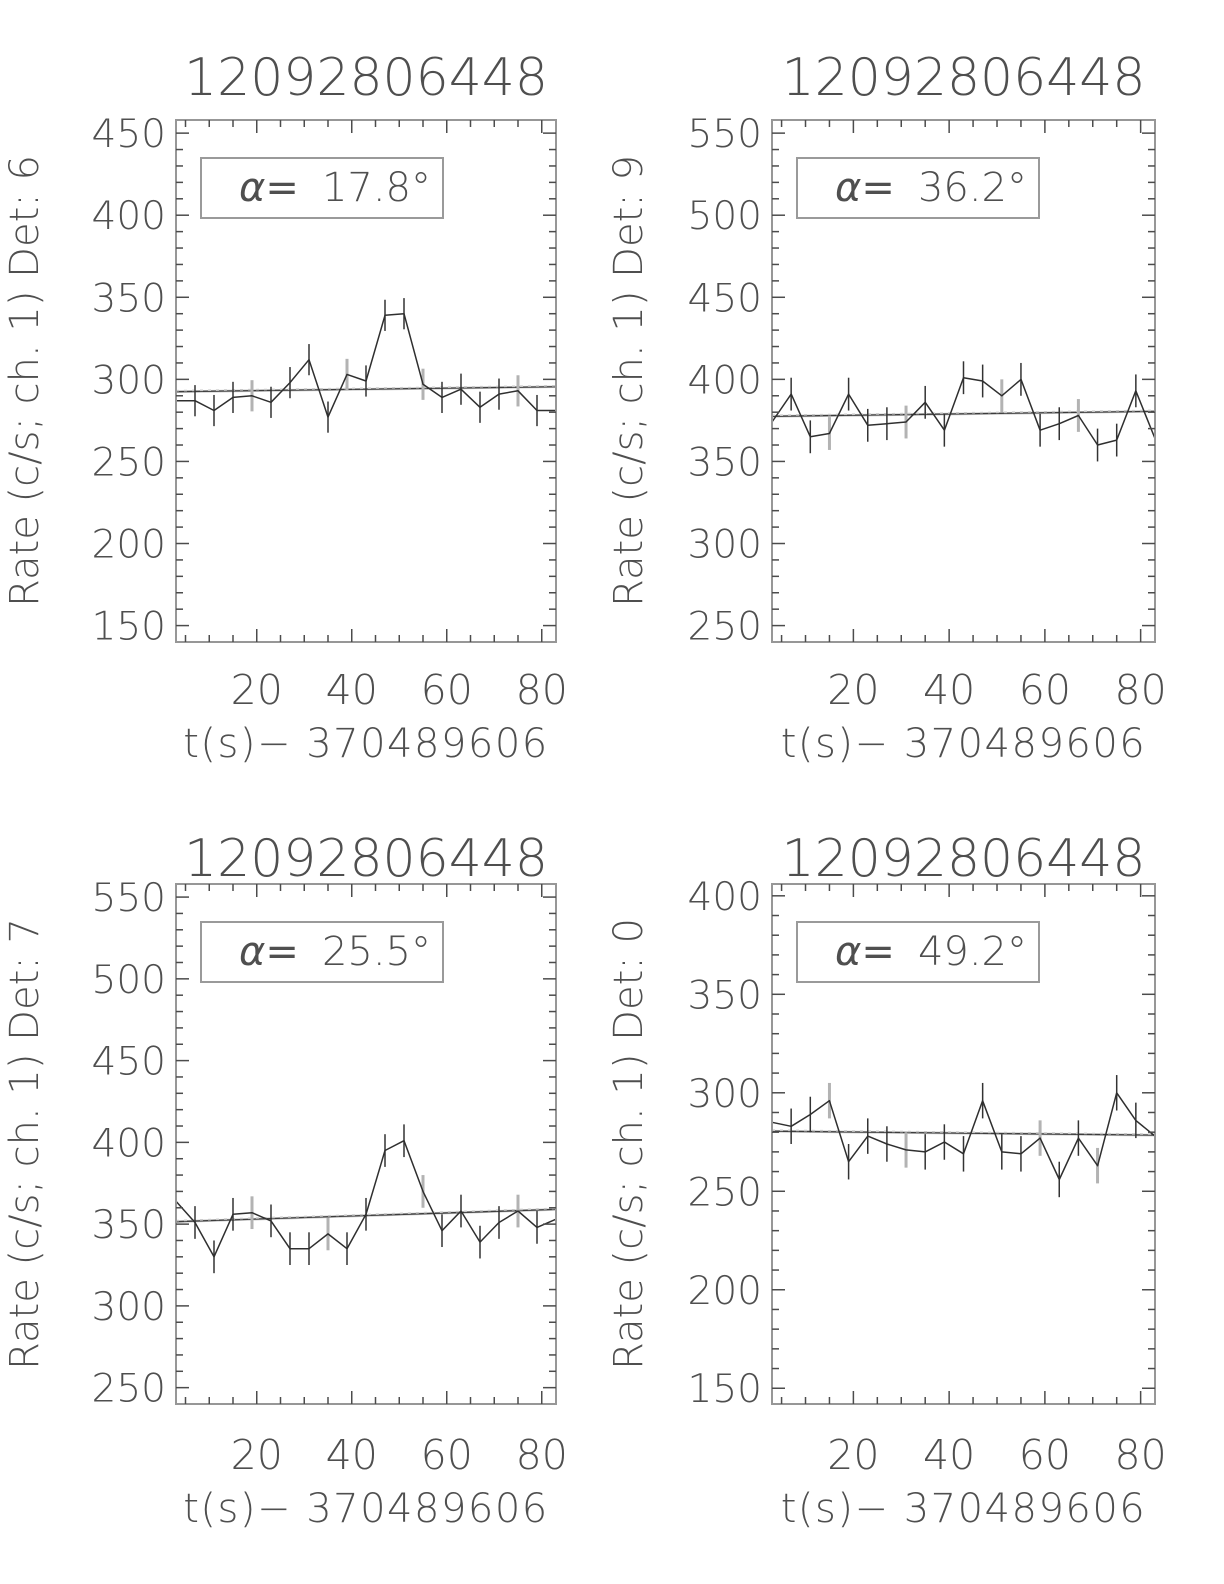 This screenshot has width=1224, height=1584. Describe the element at coordinates (632, 1144) in the screenshot. I see `y-axis-label: Rate (c/s; ch. 1) Det: 0` at that location.